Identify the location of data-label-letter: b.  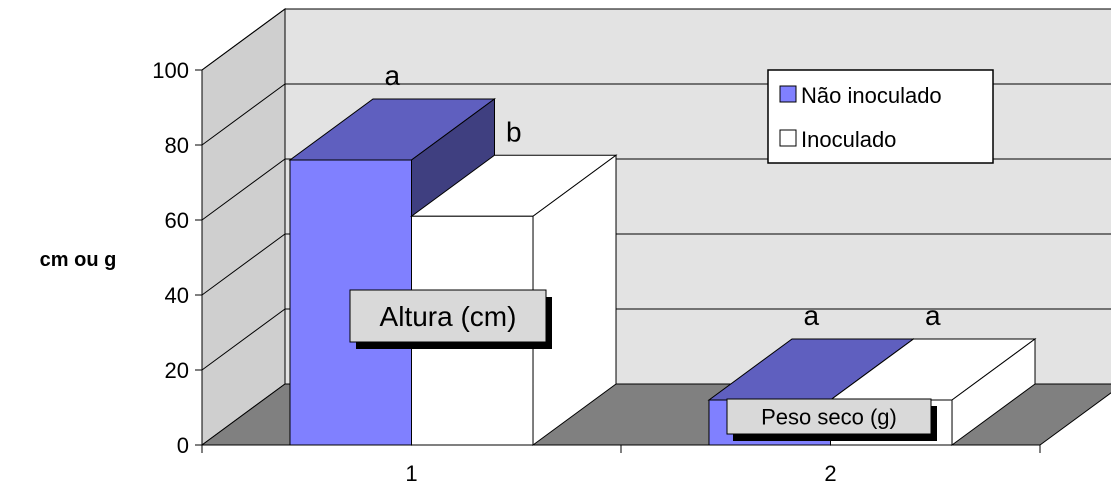
(514, 131).